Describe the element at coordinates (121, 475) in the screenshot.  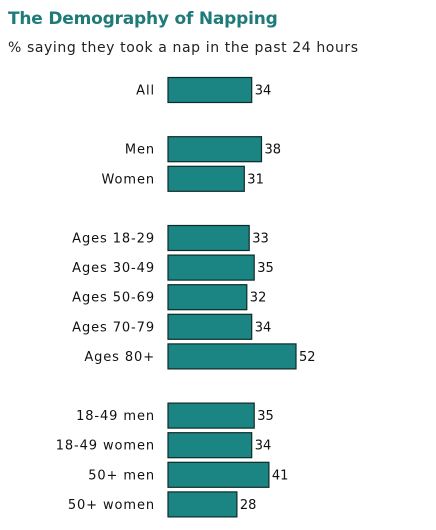
I see `category-label: 50+ men` at that location.